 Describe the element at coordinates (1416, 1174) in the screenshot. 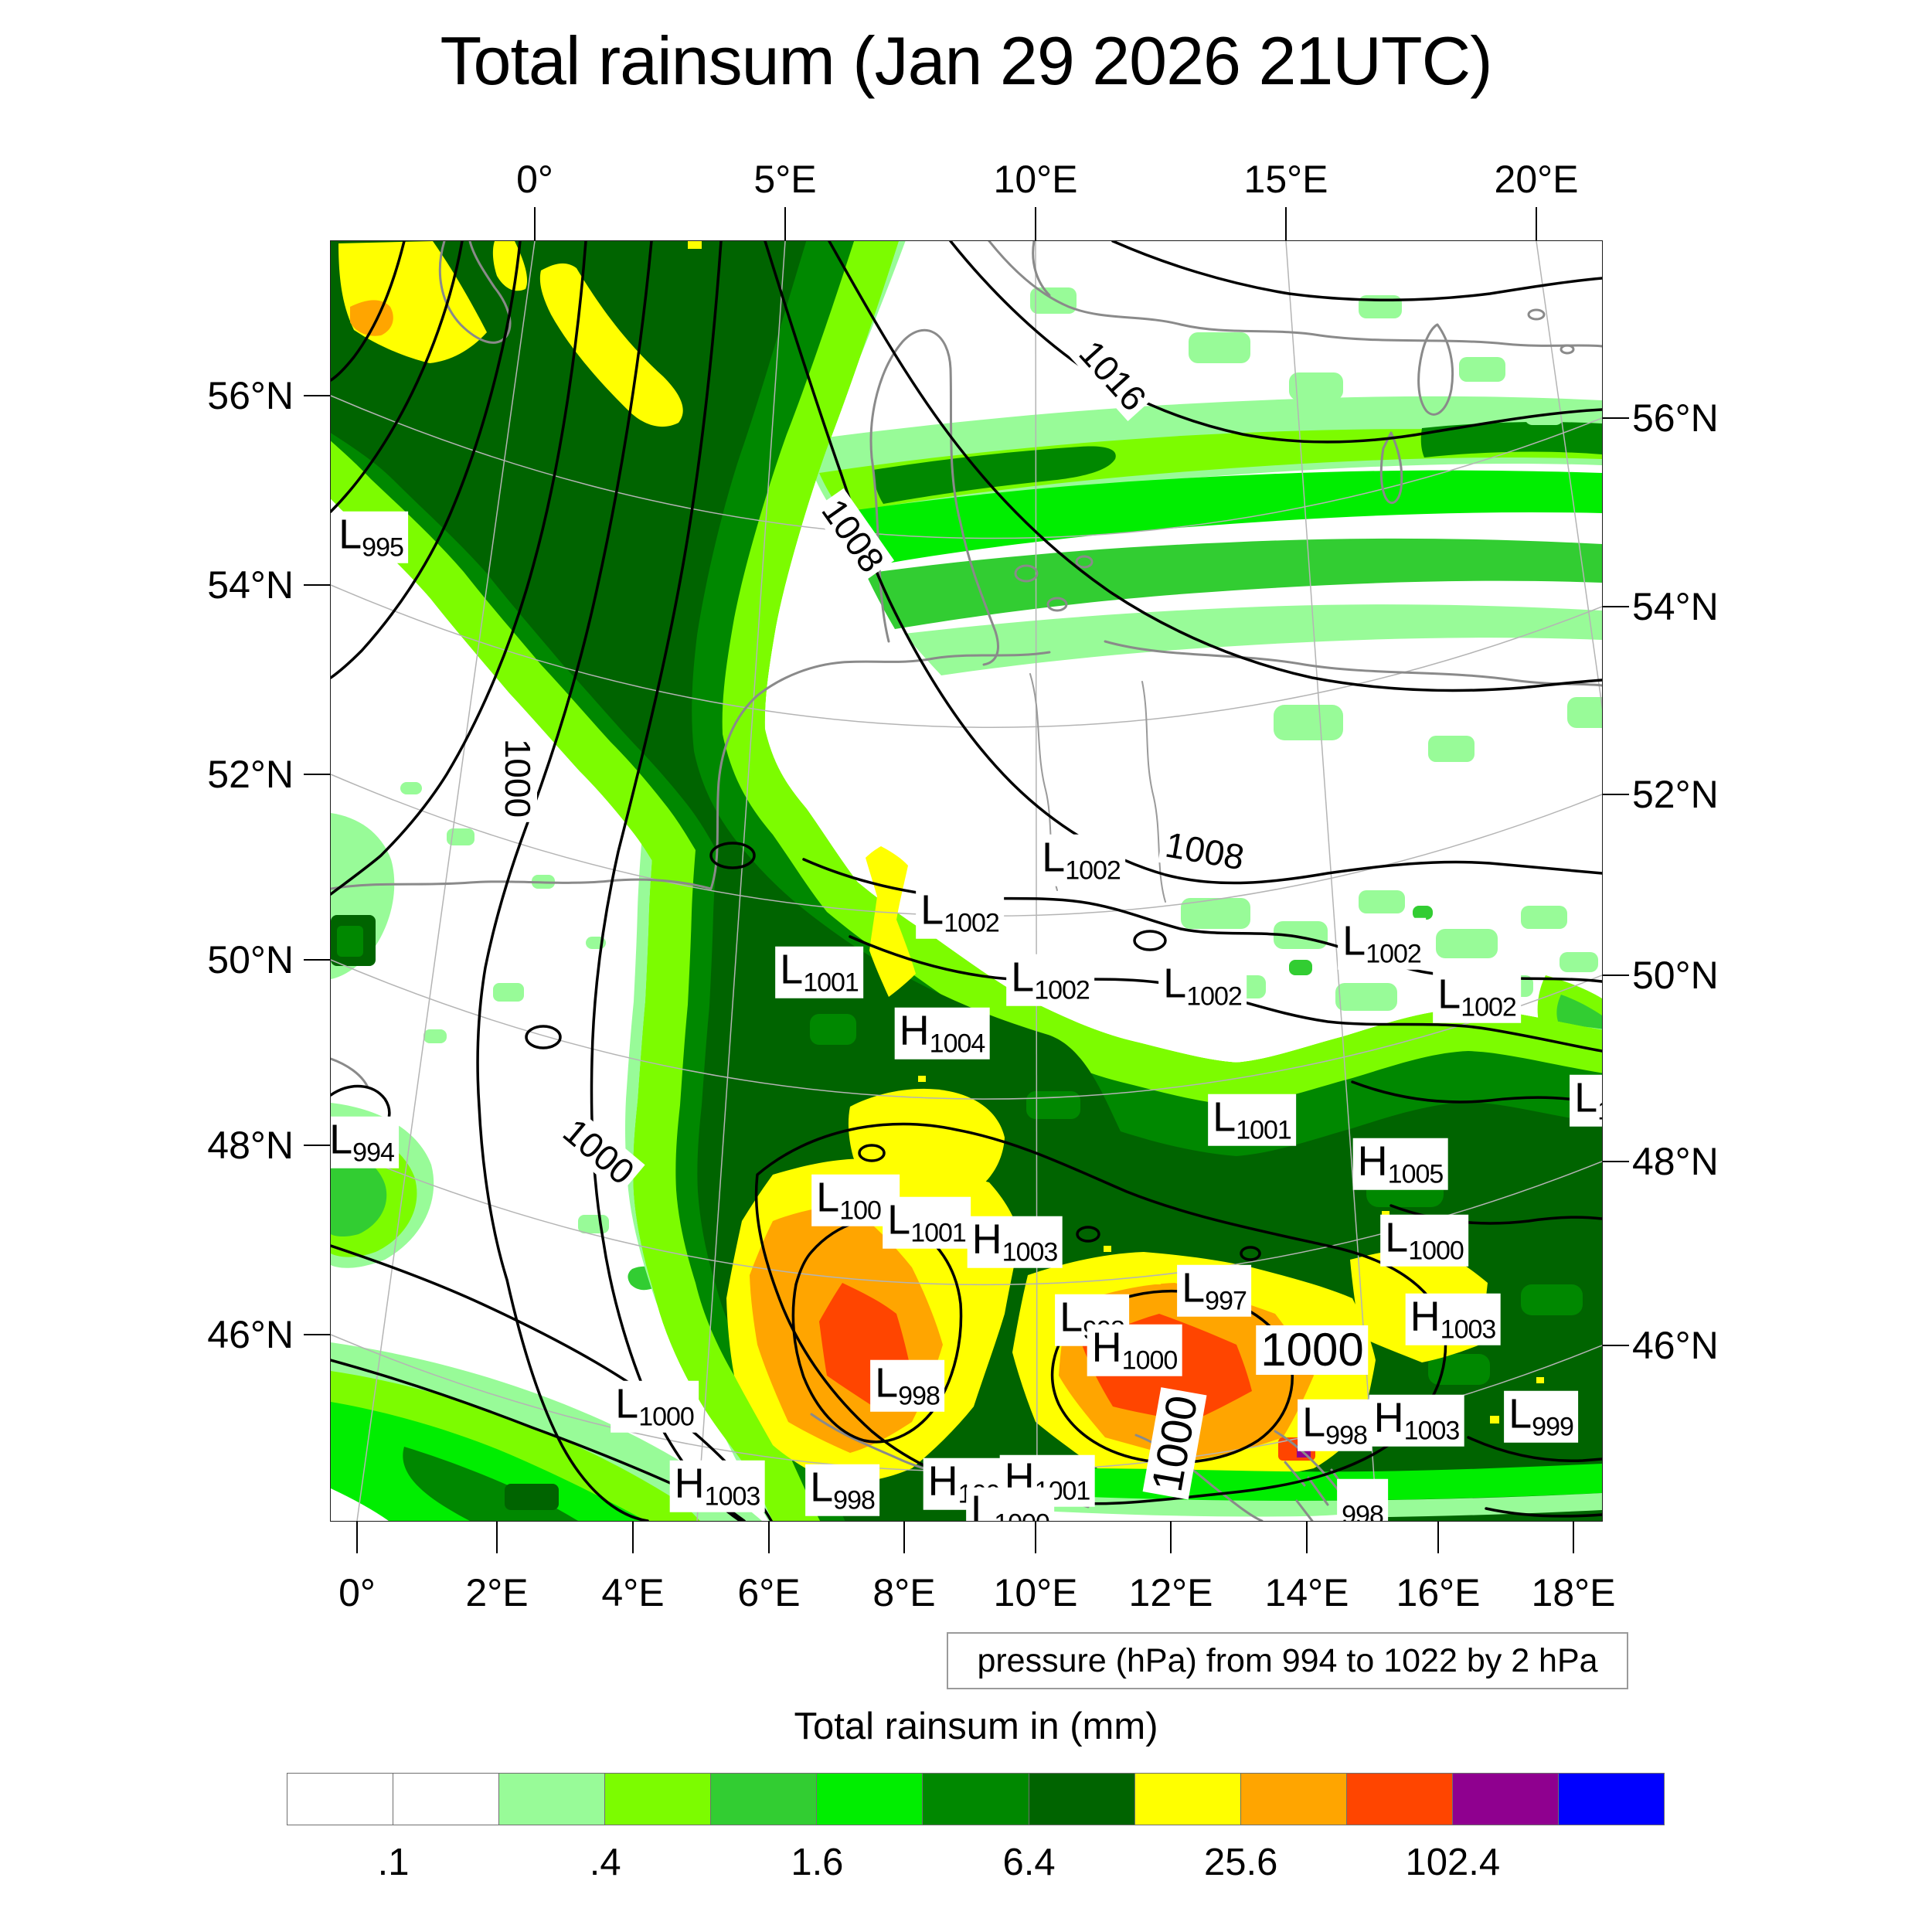

I see `pressure-center-value: 1005` at that location.